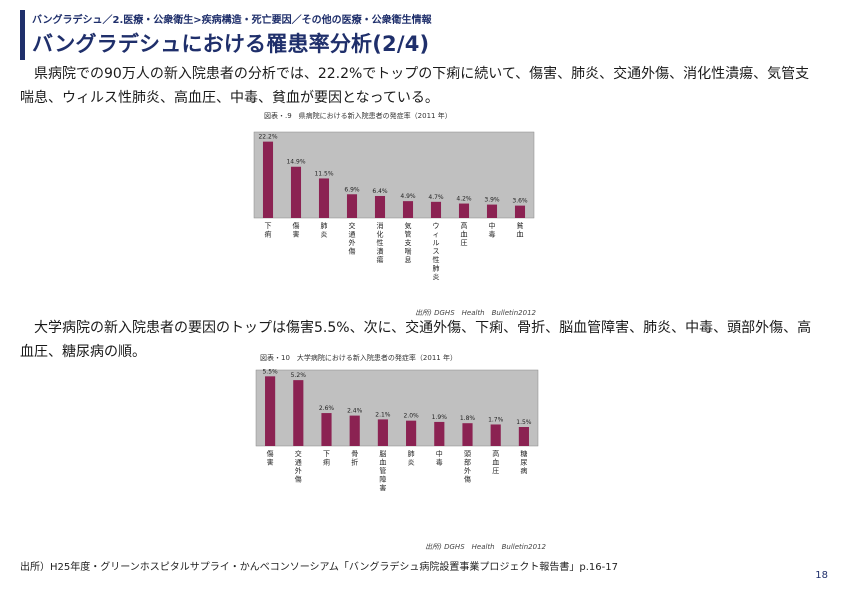 The image size is (842, 595). What do you see at coordinates (436, 251) in the screenshot?
I see `category-label: ウィルス性肺炎` at bounding box center [436, 251].